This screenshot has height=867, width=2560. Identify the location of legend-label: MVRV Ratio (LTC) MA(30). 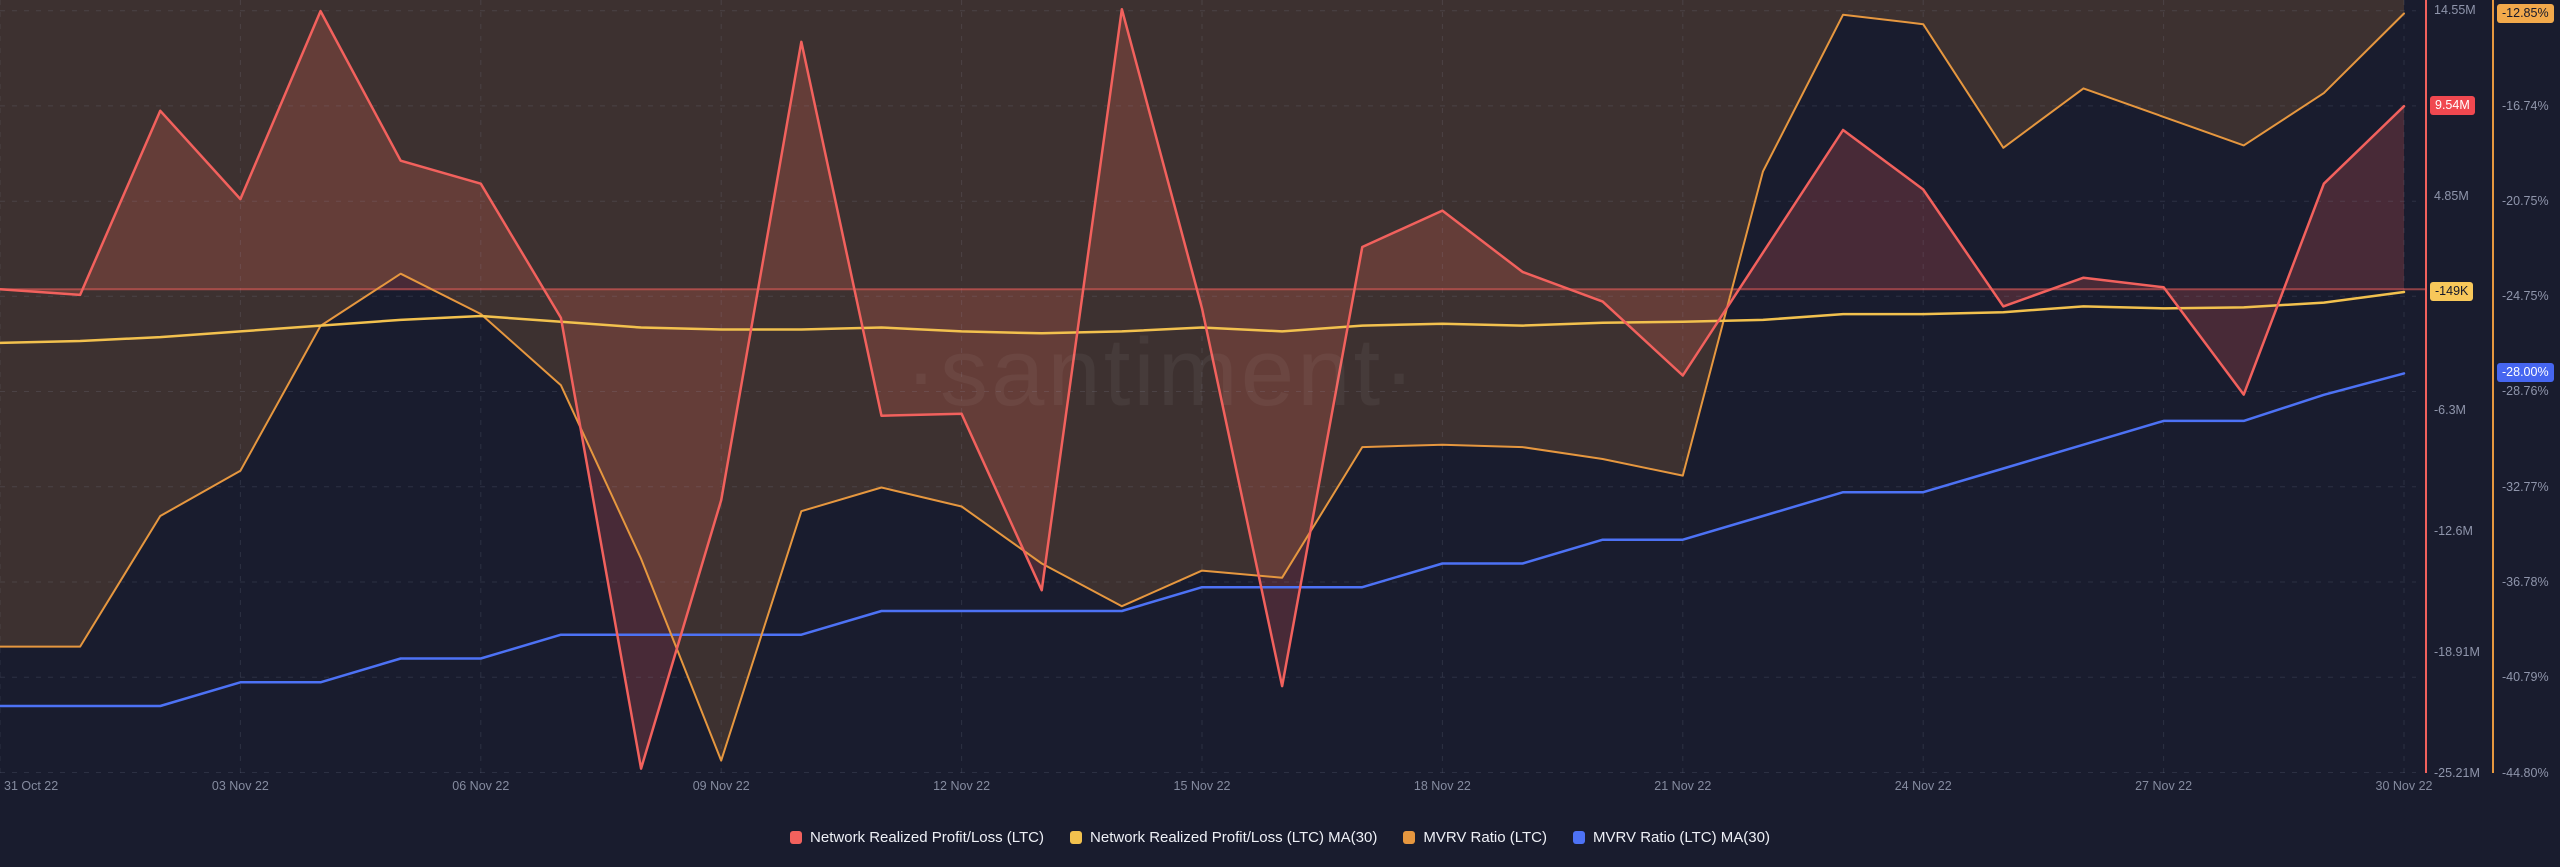
(1681, 837).